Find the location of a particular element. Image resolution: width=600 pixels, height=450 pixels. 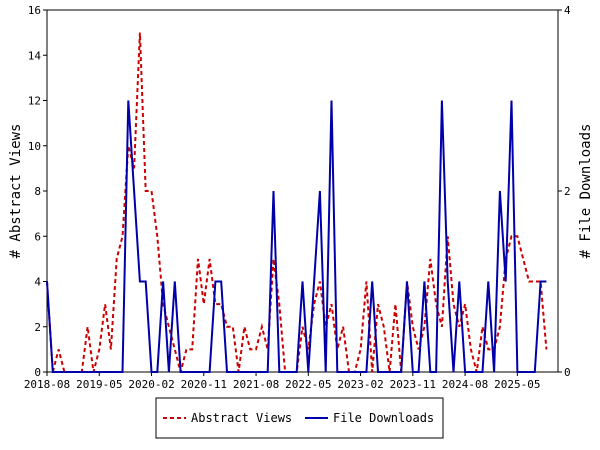

x-tick-label: 2020-02 is located at coordinates (151, 384).